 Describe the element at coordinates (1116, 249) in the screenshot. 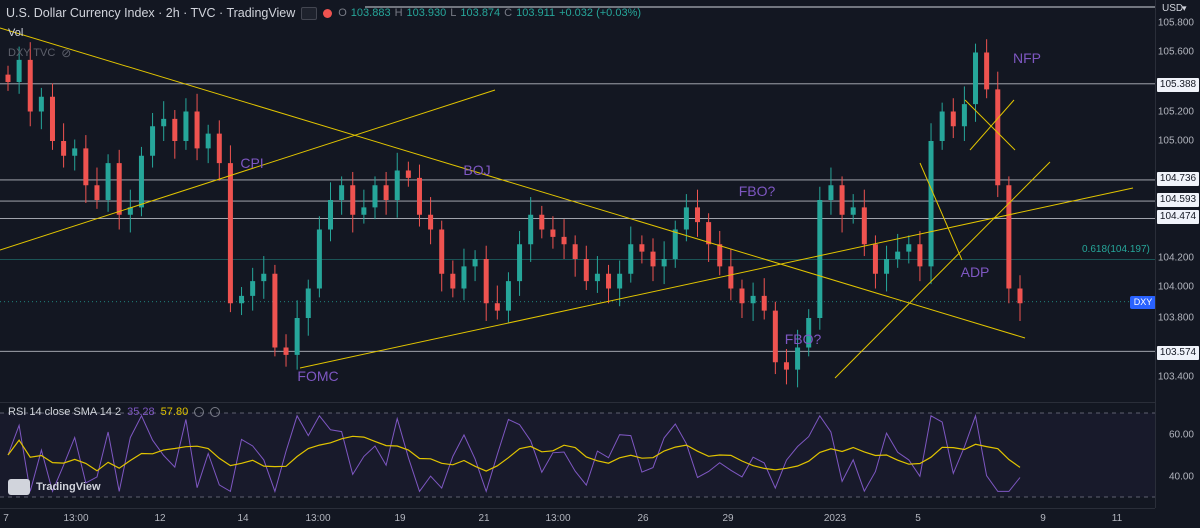

I see `fib-level-label: 0.618(104.197)` at that location.